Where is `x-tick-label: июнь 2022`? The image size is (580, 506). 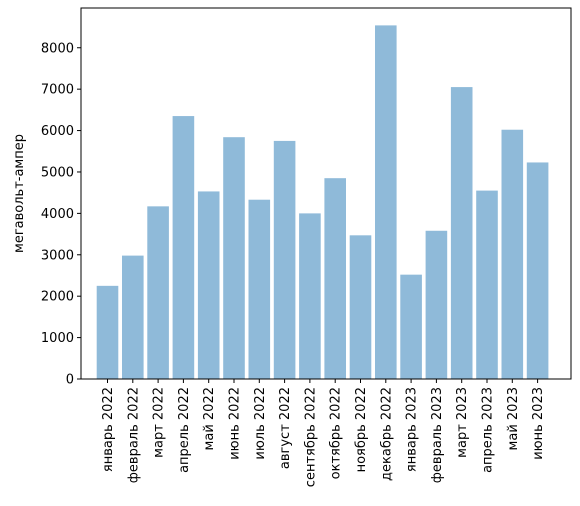
x-tick-label: июнь 2022 is located at coordinates (235, 423).